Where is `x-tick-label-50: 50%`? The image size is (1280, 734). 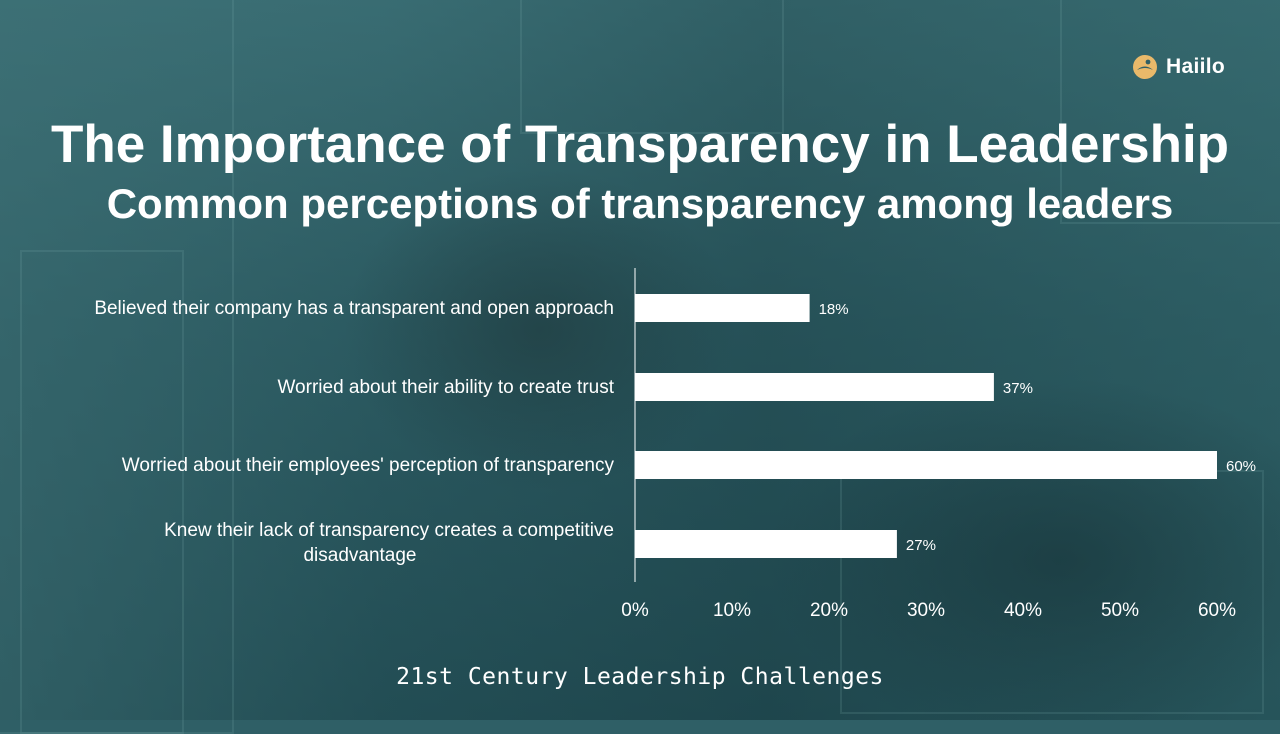
x-tick-label-50: 50% is located at coordinates (1120, 610).